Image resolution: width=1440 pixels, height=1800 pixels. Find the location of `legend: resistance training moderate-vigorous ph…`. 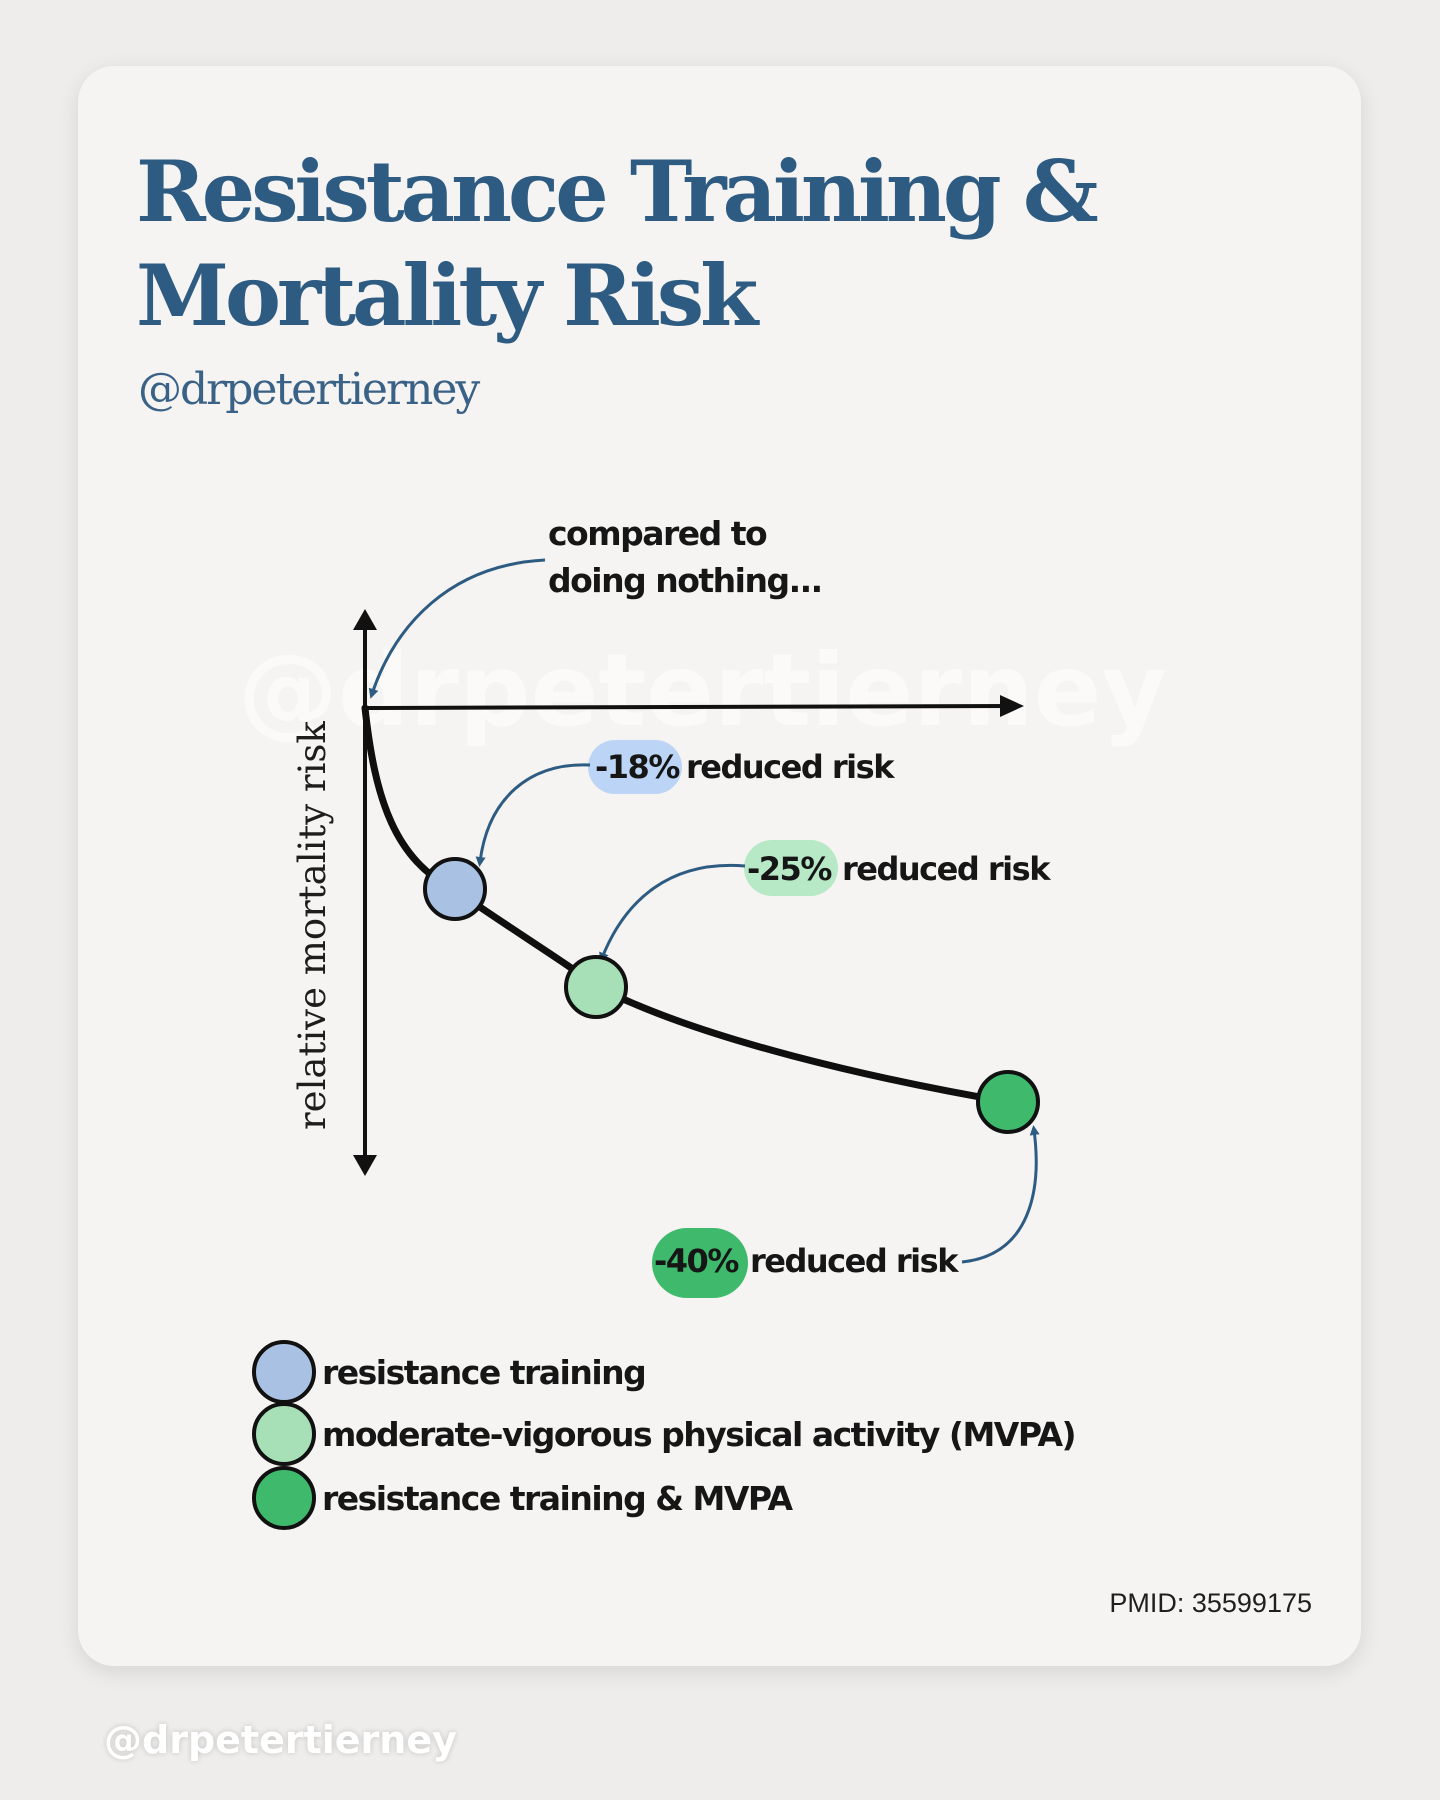

legend: resistance training moderate-vigorous ph… is located at coordinates (664, 1435).